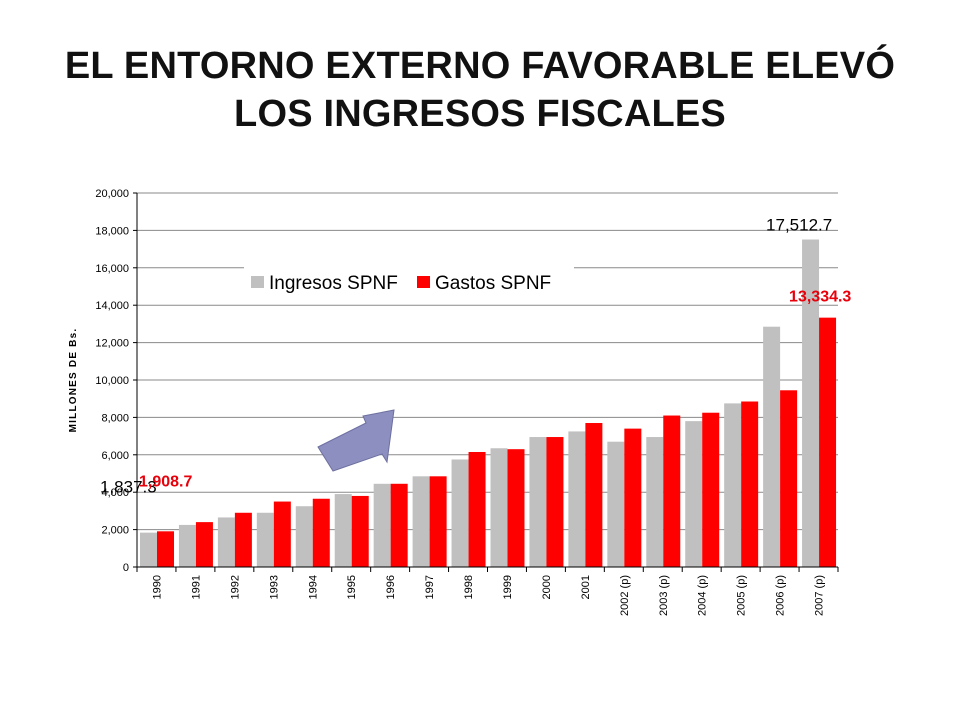  Describe the element at coordinates (112, 269) in the screenshot. I see `y-tick-label: 16,000` at that location.